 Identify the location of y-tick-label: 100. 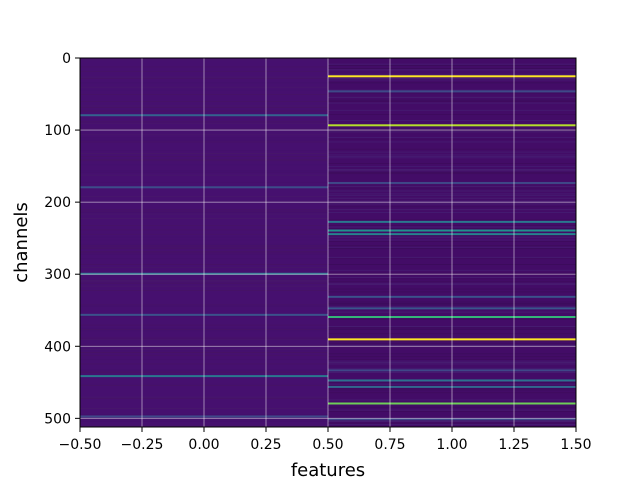
(57, 131).